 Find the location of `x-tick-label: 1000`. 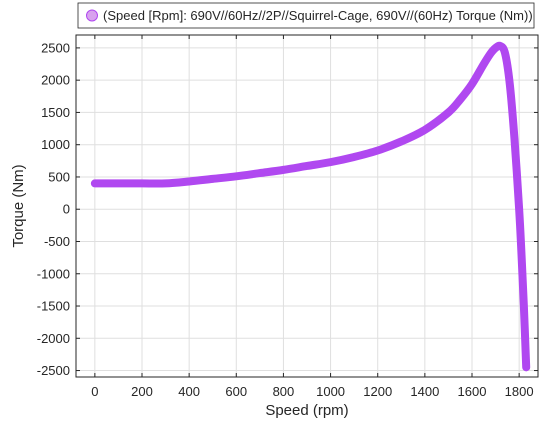

x-tick-label: 1000 is located at coordinates (330, 391).